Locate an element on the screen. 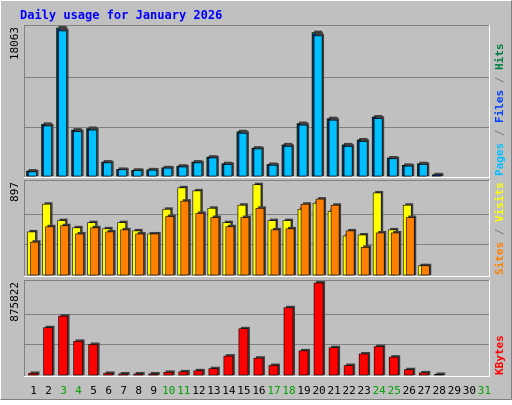 The height and width of the screenshot is (405, 512). x-tick-label-day-24: 24 is located at coordinates (380, 390).